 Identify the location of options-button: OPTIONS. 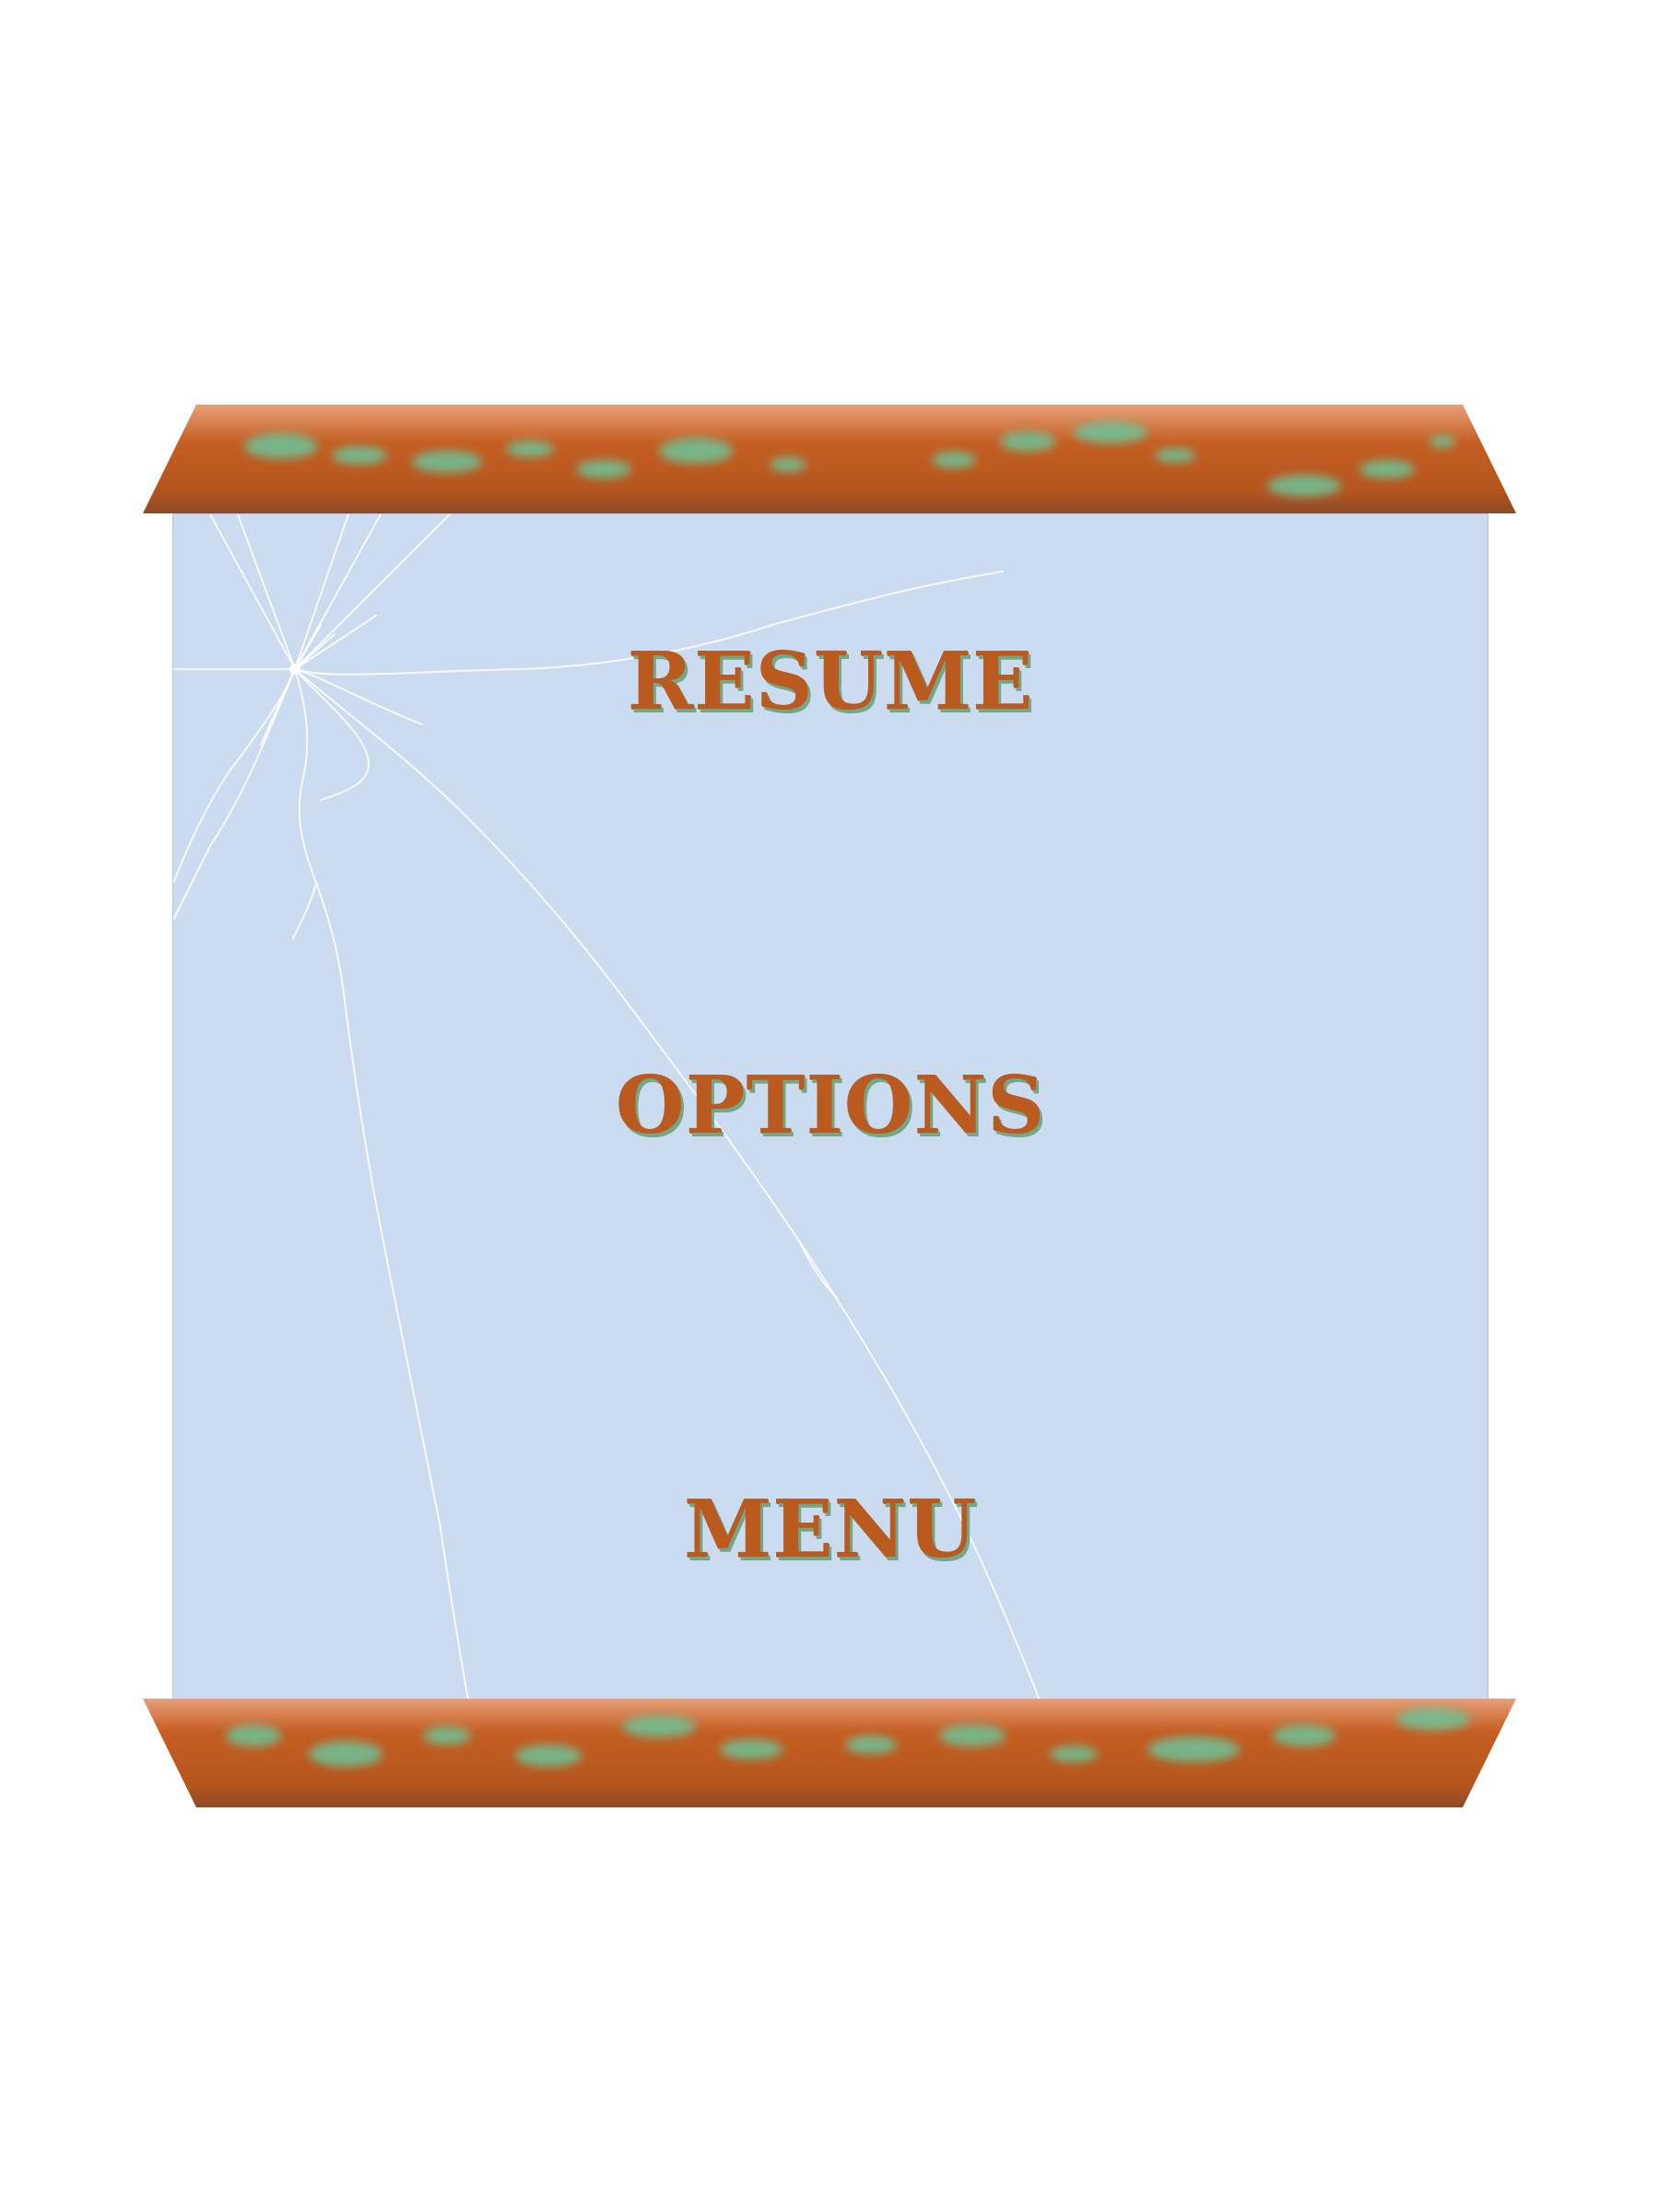
(830, 1105).